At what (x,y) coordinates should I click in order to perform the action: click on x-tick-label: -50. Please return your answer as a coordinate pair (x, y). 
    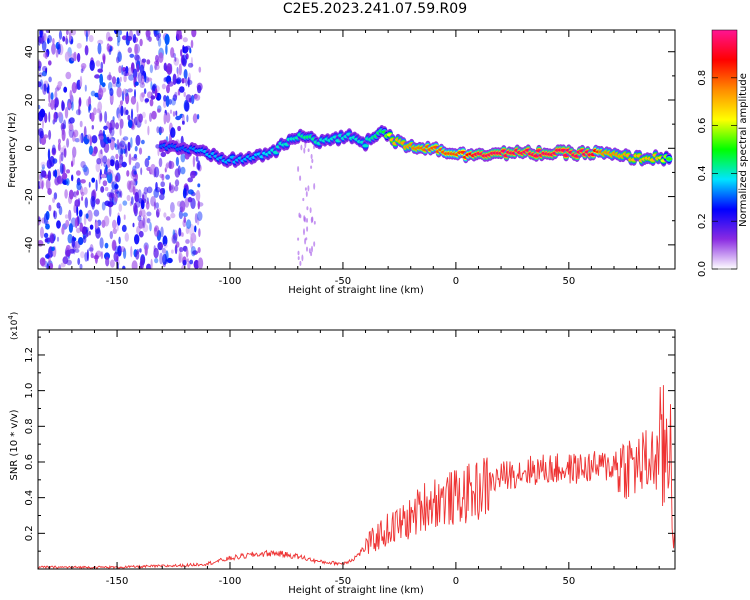
    Looking at the image, I should click on (343, 581).